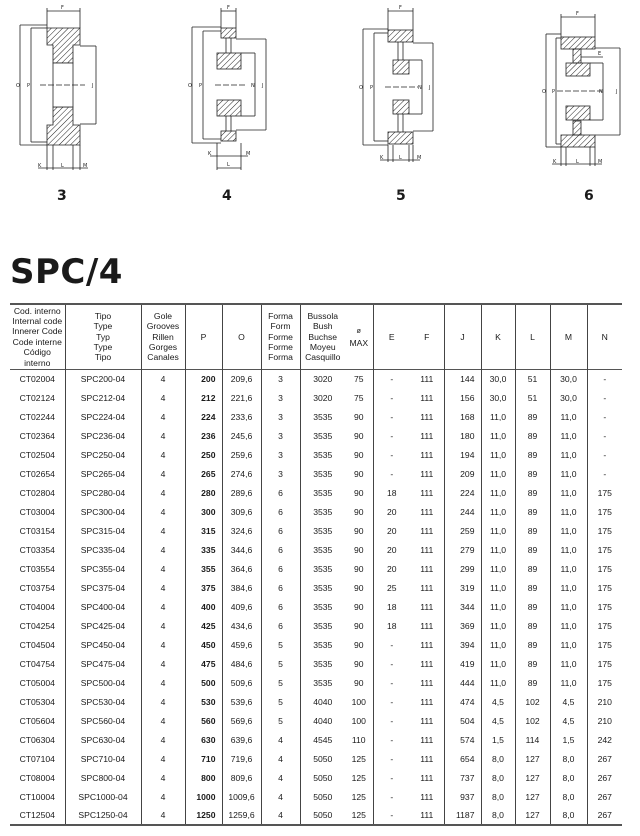 This screenshot has height=836, width=640. I want to click on figure-5-drawing: F O P N J K L M, so click(400, 92).